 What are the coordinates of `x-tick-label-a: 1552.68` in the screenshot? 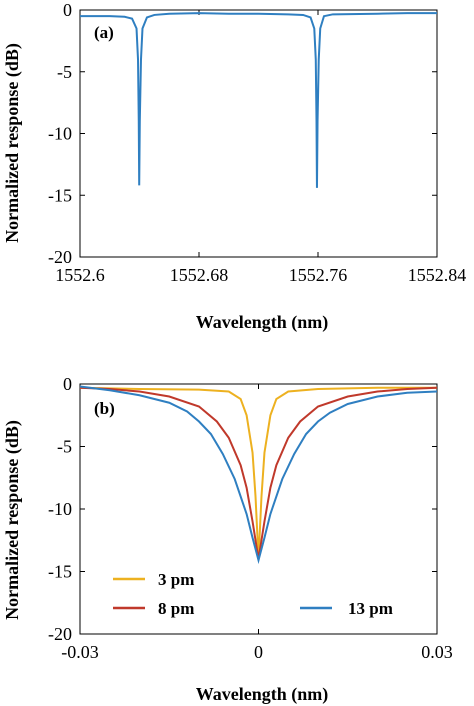 It's located at (199, 275).